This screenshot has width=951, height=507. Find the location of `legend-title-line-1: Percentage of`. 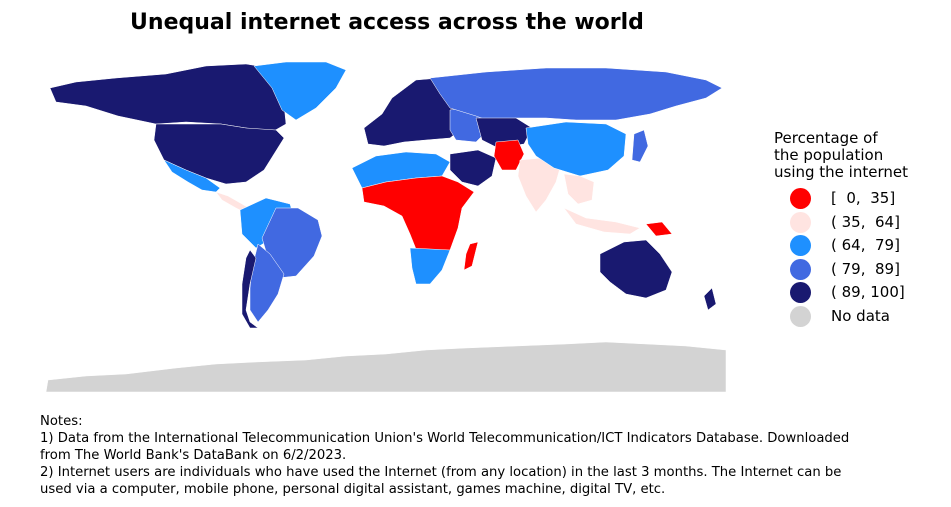

legend-title-line-1: Percentage of is located at coordinates (826, 138).